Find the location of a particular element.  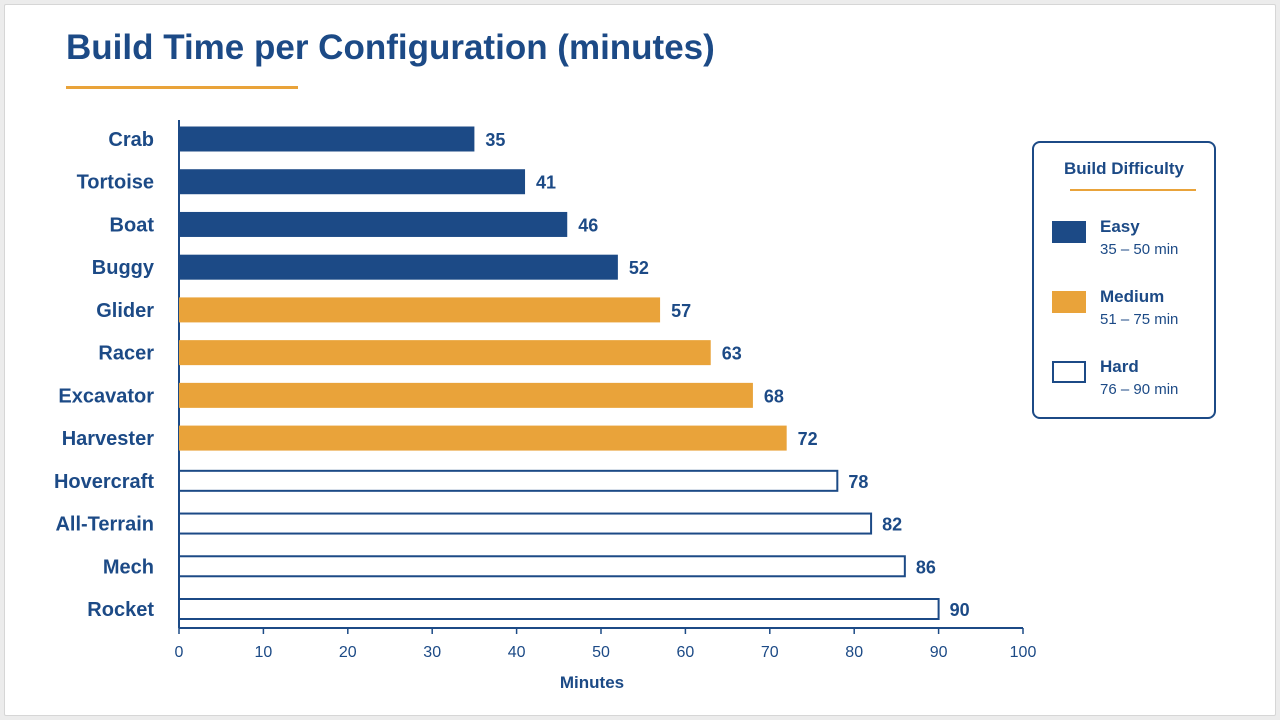

legend-swatch-medium is located at coordinates (1069, 302).